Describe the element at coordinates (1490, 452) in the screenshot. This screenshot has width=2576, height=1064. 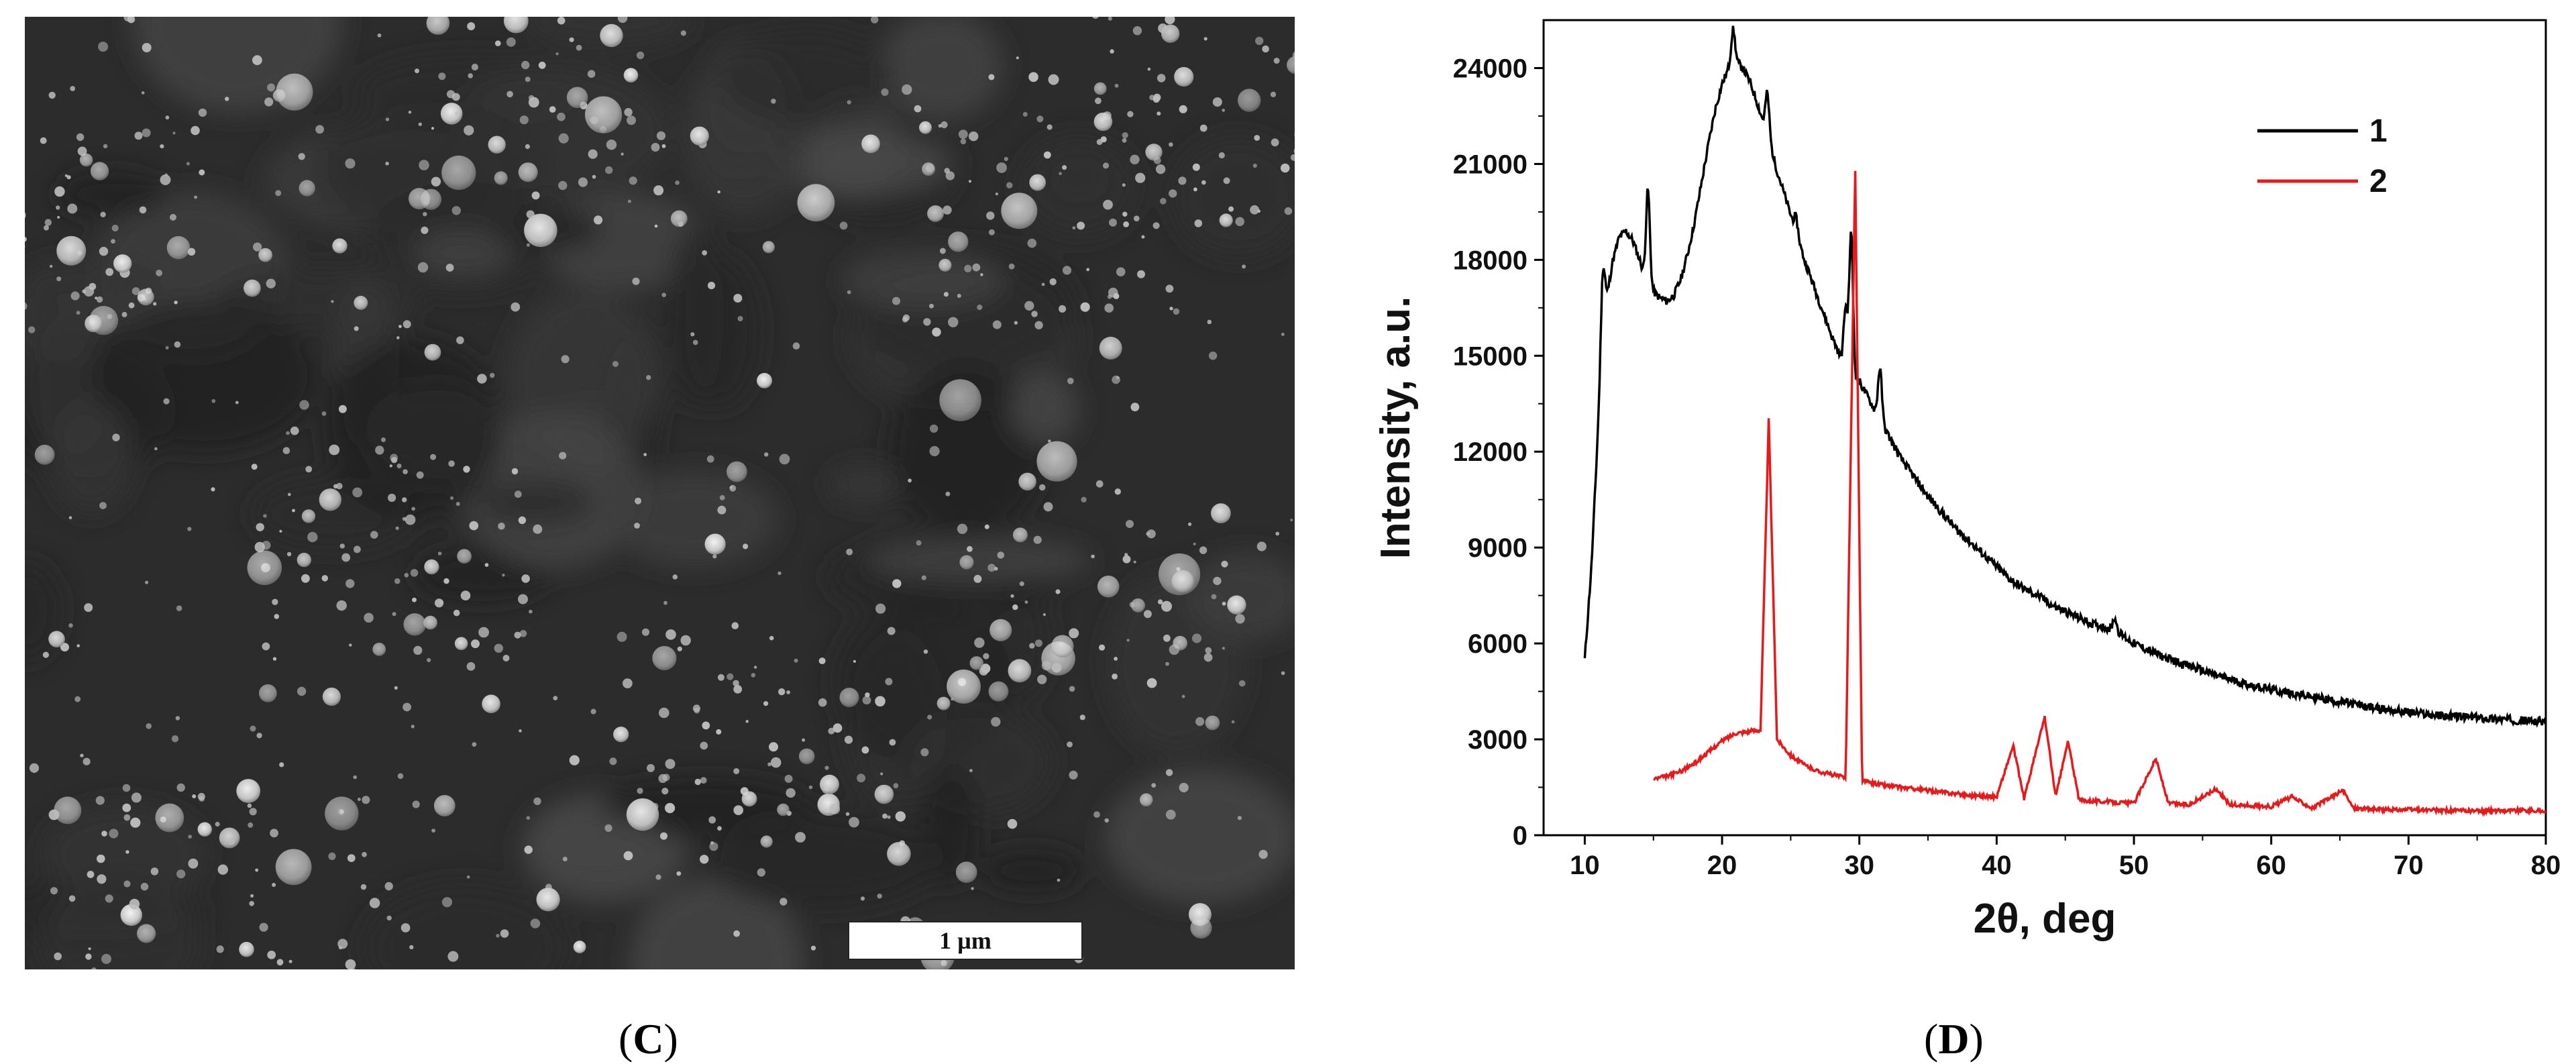
I see `y-tick-label: 12000` at that location.